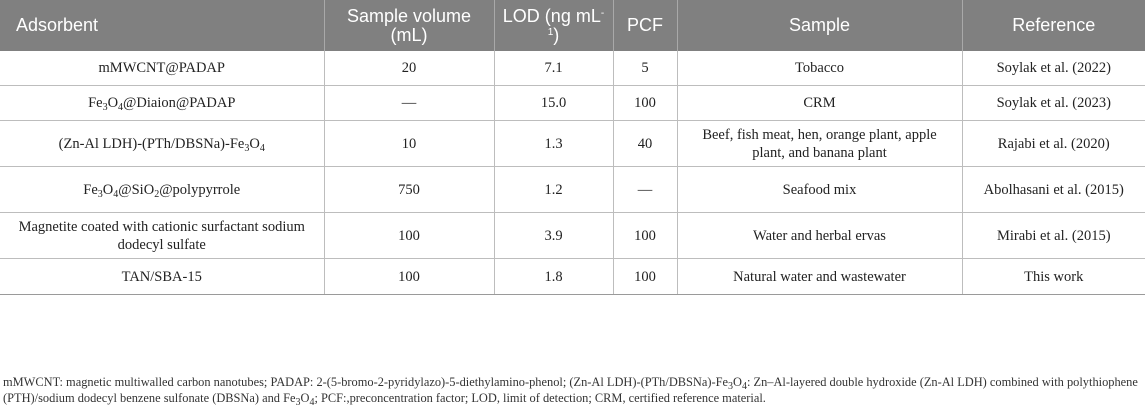 This screenshot has height=409, width=1145. Describe the element at coordinates (1053, 25) in the screenshot. I see `header-reference: Reference` at that location.